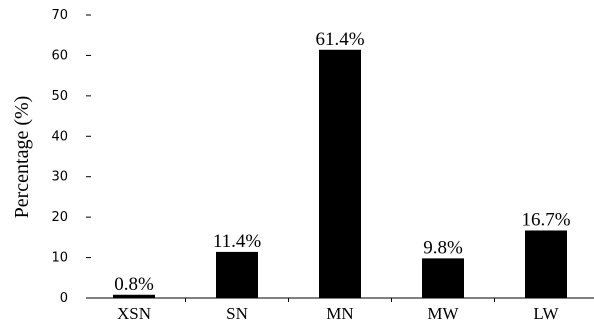 This screenshot has height=325, width=594. I want to click on x-axis: XSN SN MN MW LW, so click(340, 310).